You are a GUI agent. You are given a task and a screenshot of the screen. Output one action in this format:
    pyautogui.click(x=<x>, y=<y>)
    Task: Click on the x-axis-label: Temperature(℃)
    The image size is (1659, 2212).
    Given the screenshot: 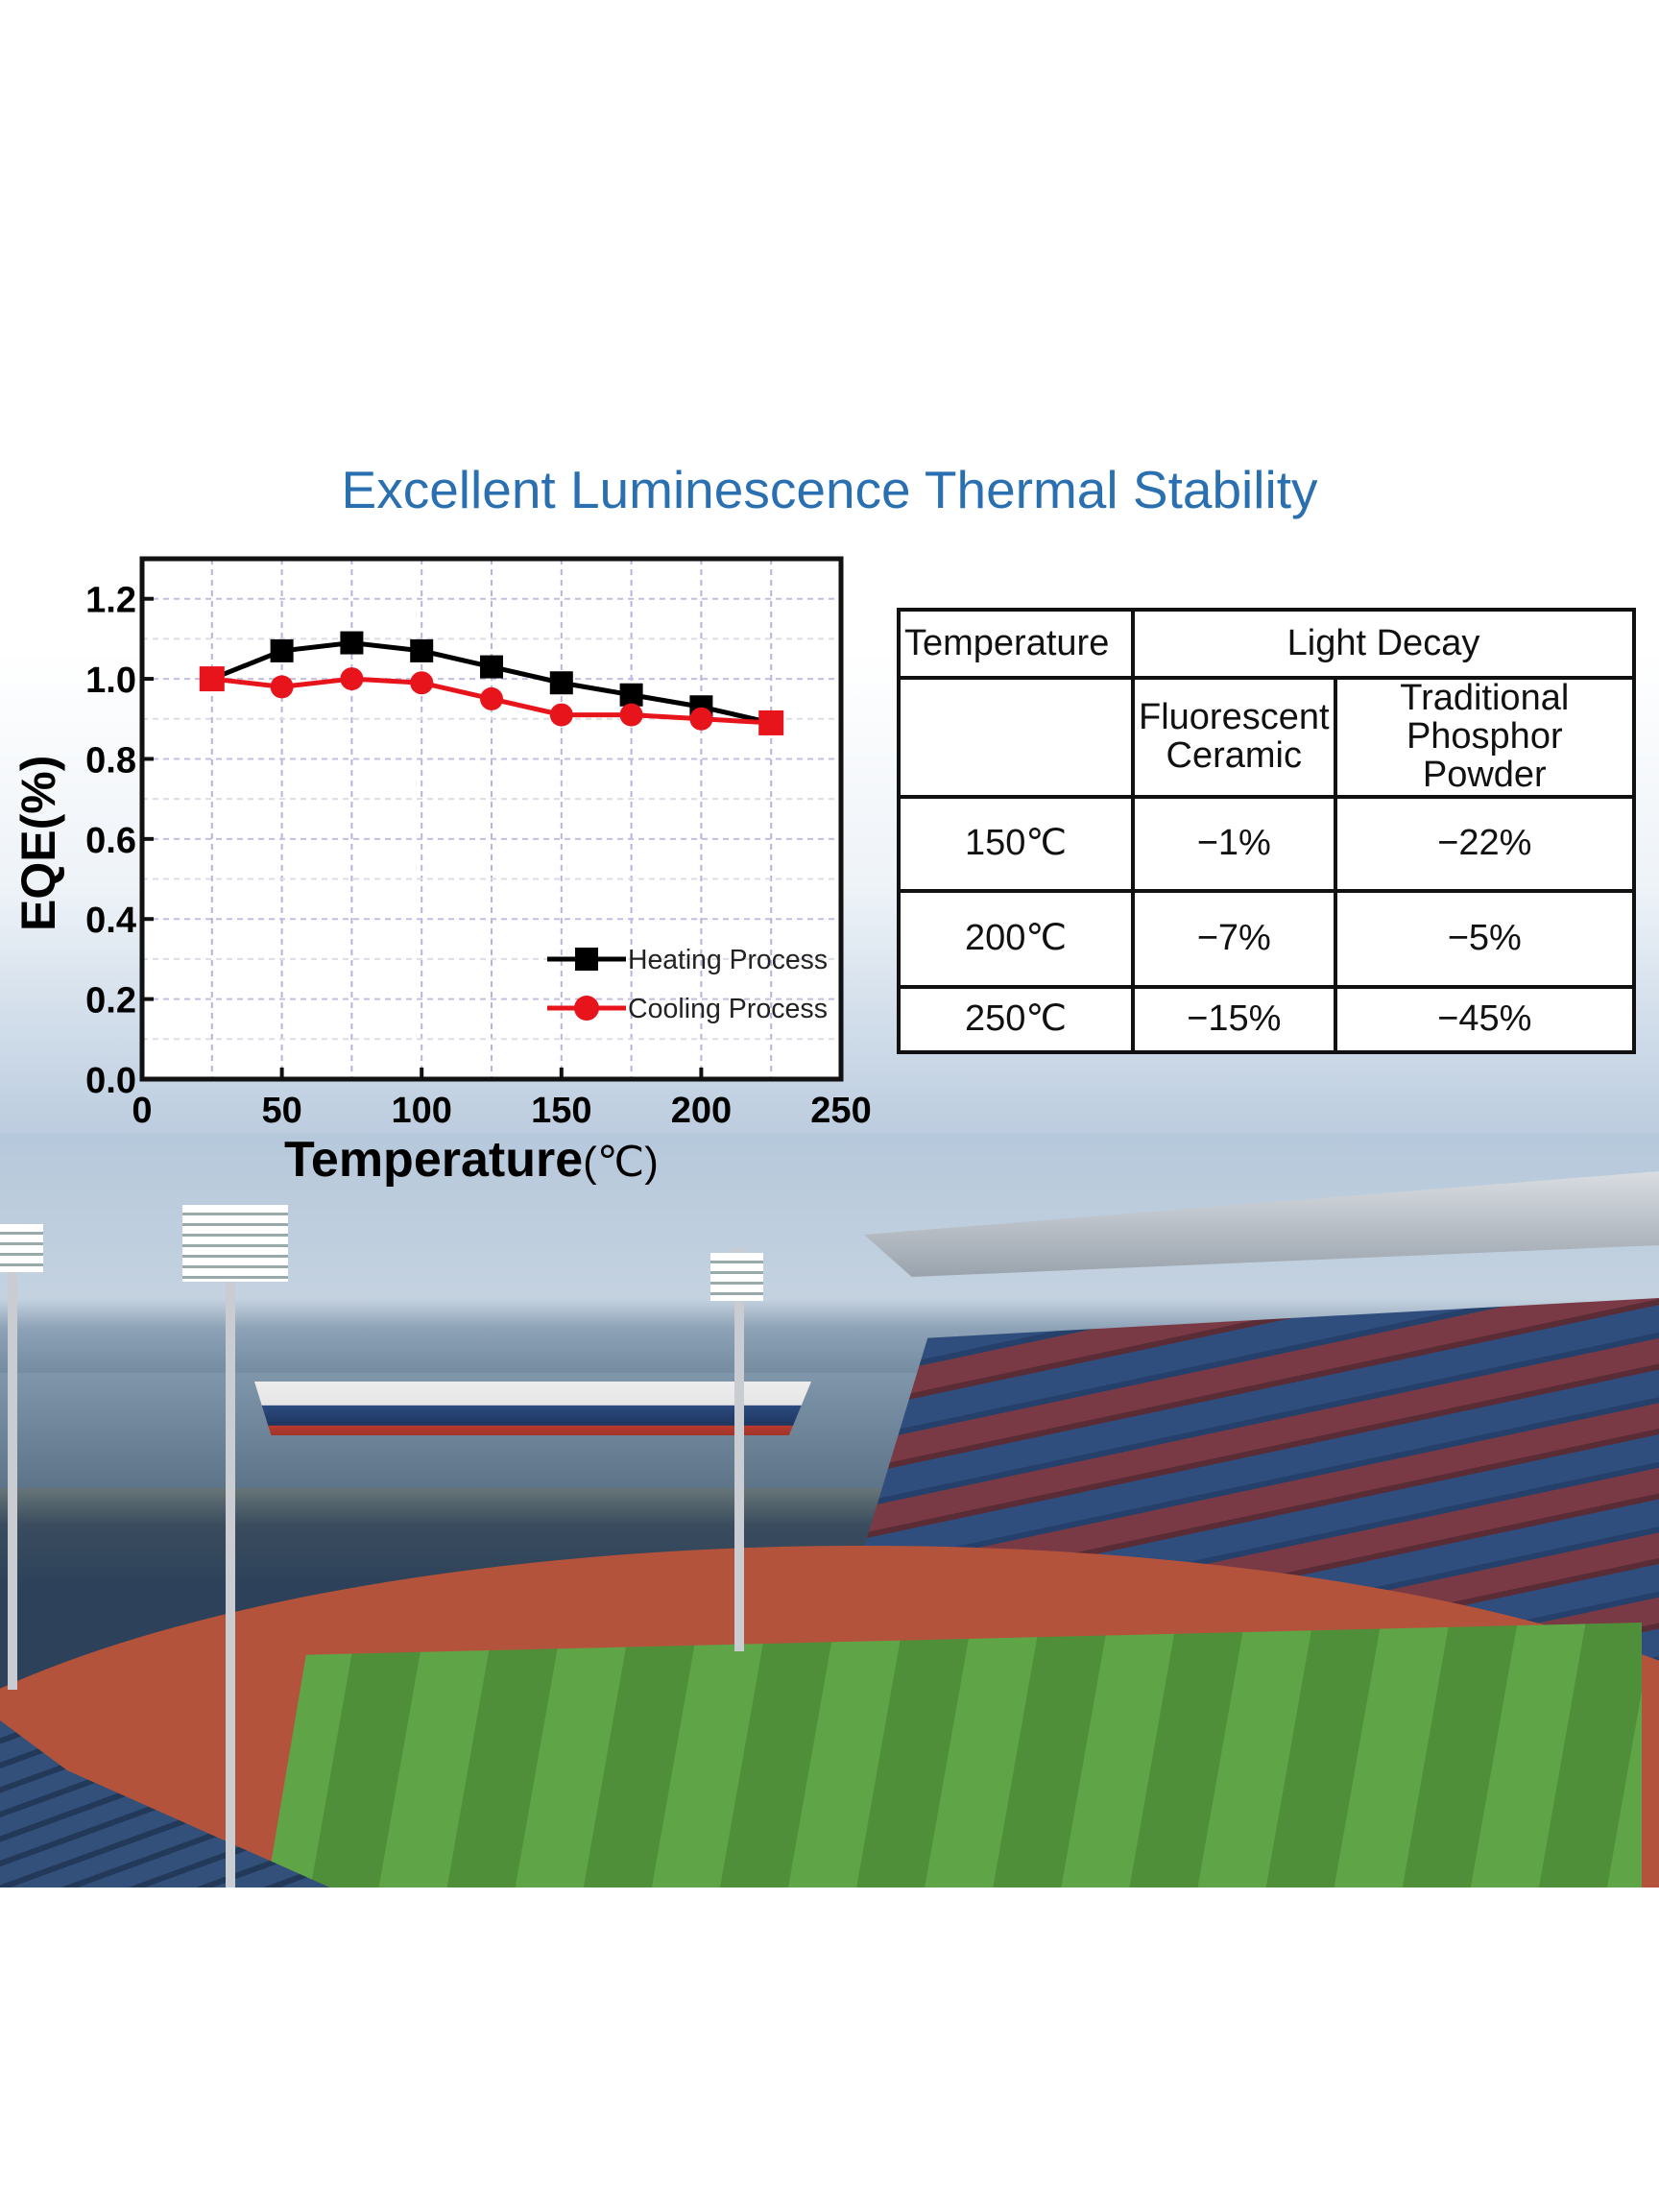 What is the action you would take?
    pyautogui.click(x=471, y=1160)
    